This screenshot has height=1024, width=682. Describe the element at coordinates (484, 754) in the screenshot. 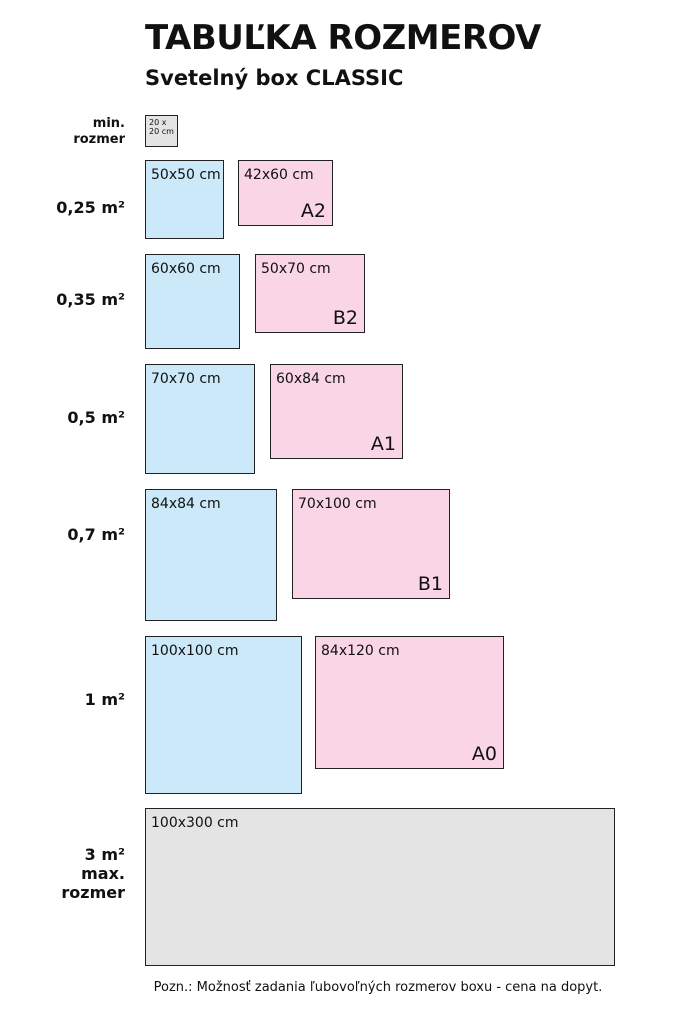

I see `format-label: A0` at that location.